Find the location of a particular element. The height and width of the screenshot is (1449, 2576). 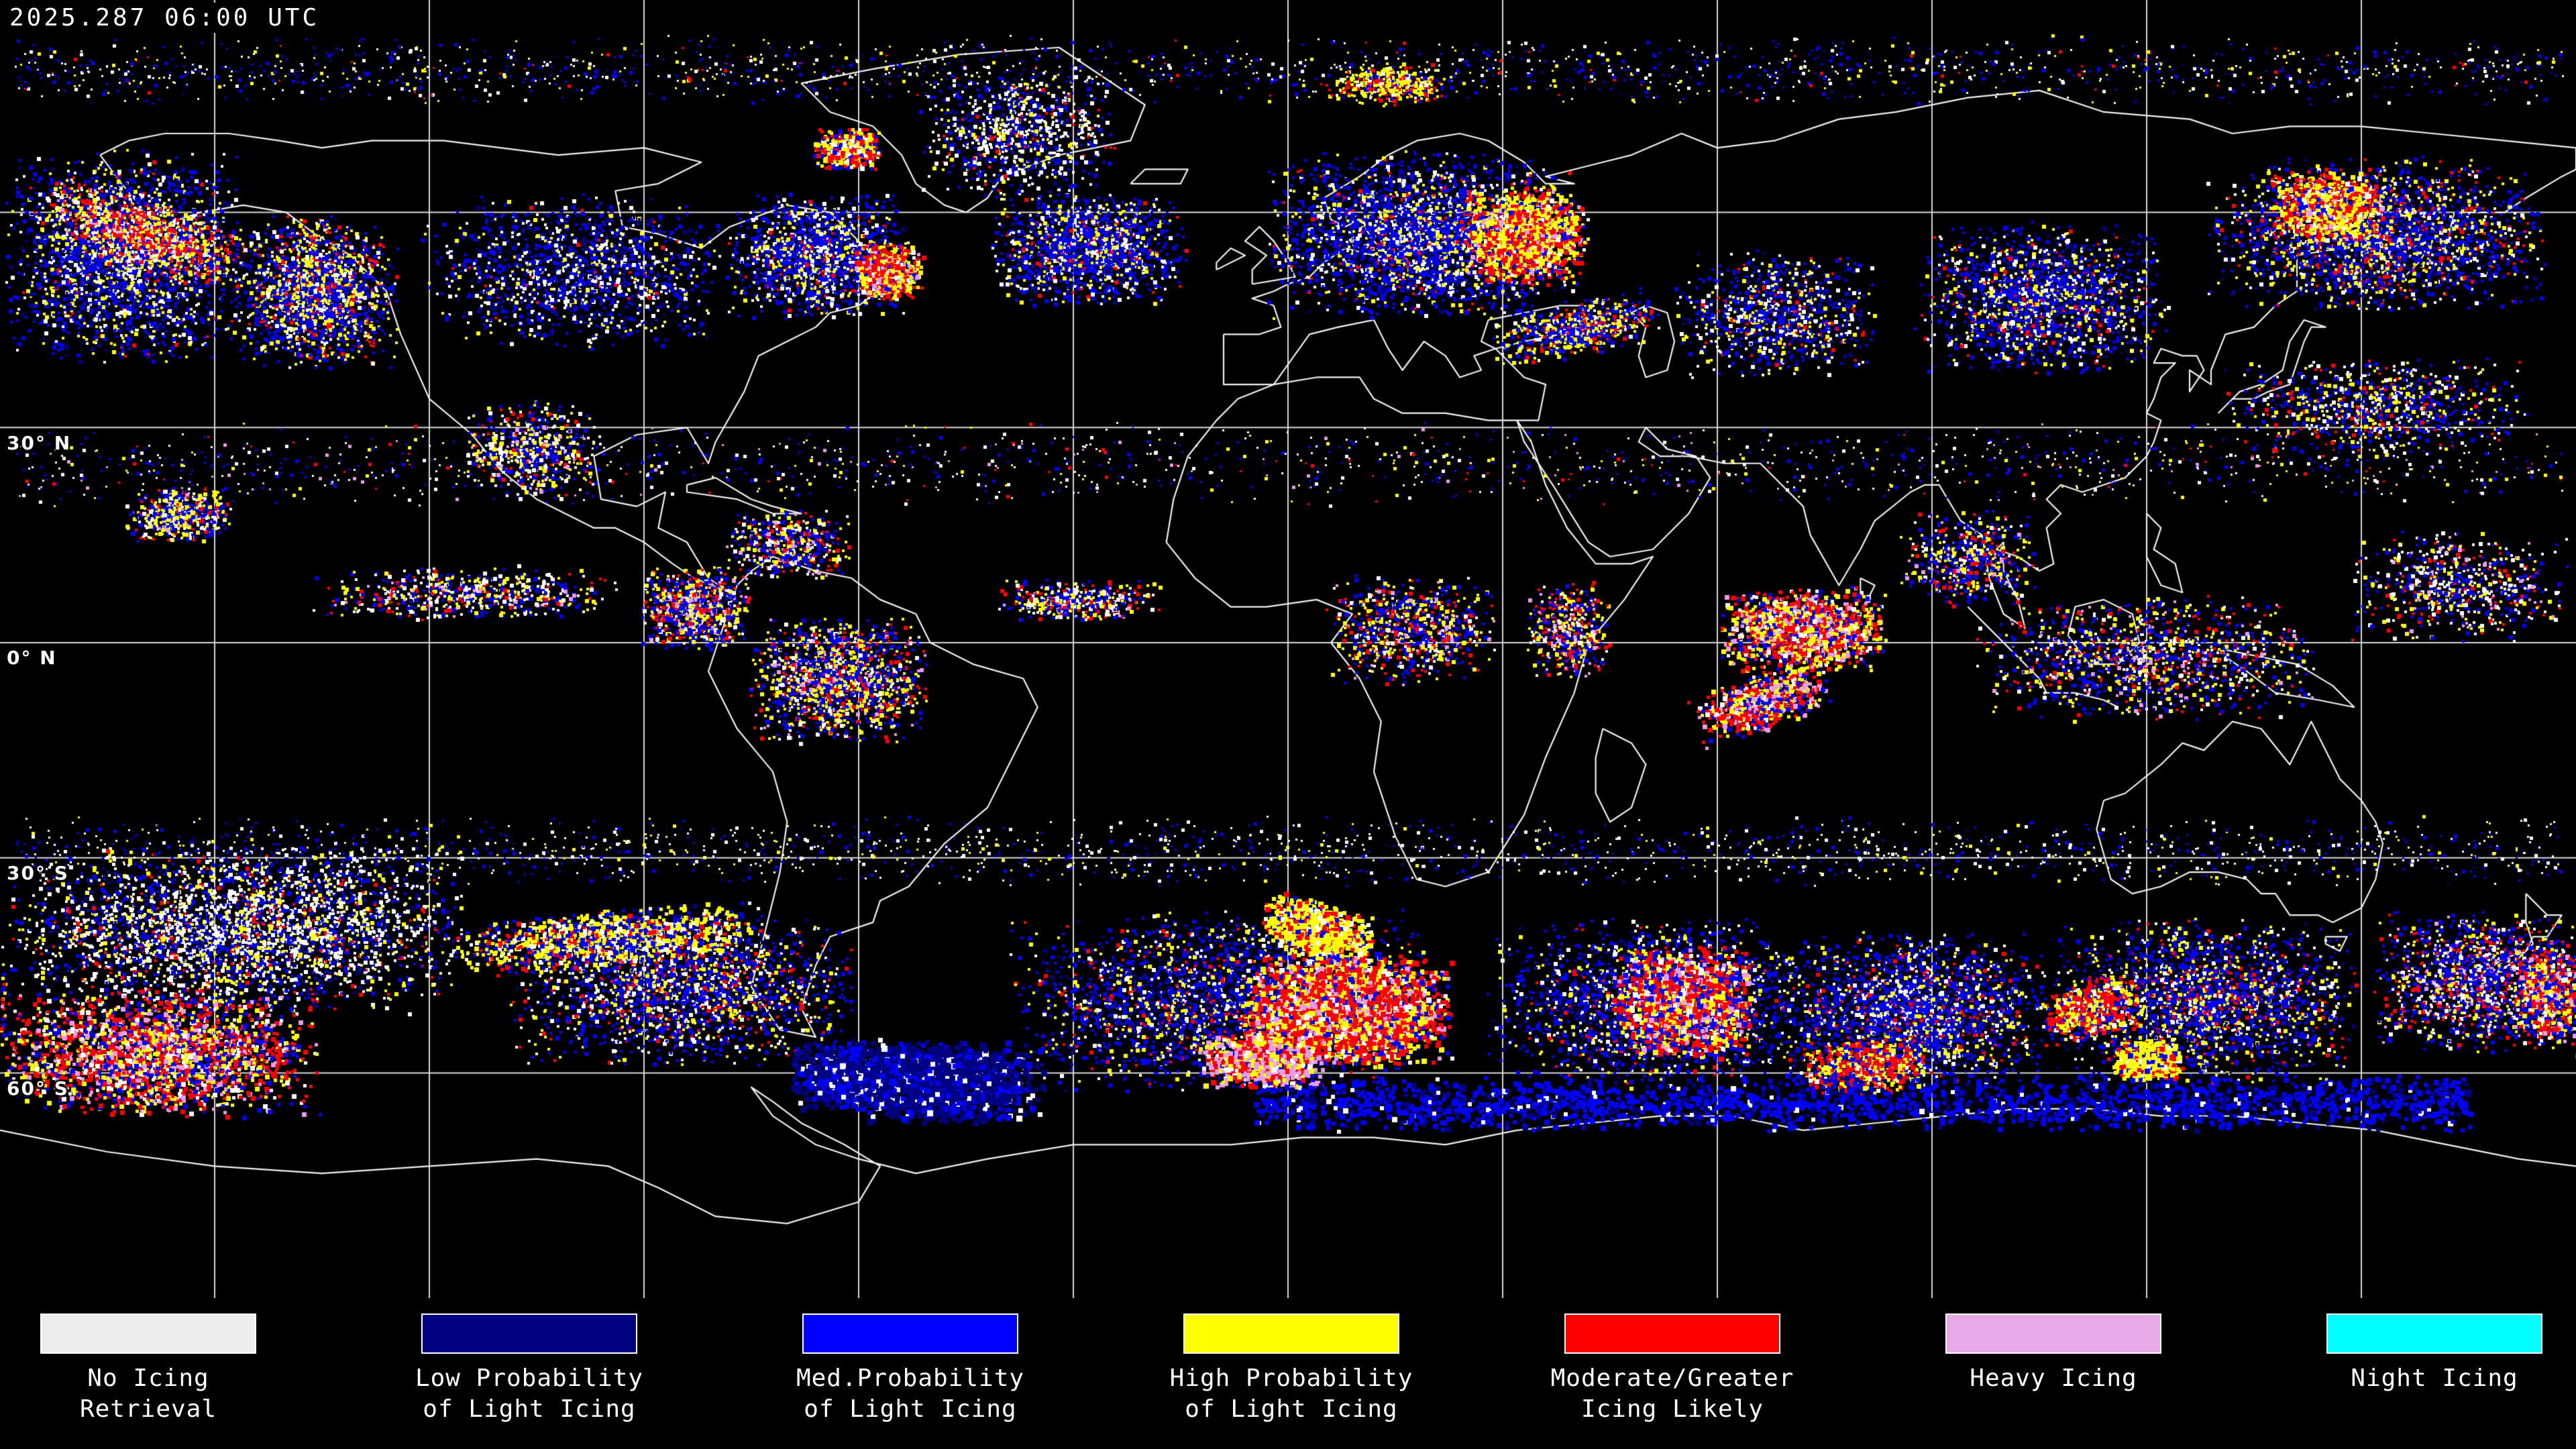

legend-item-low-prob: Low Probability of Light Icing is located at coordinates (529, 1368).